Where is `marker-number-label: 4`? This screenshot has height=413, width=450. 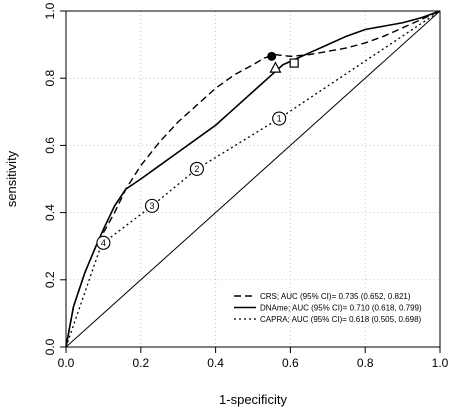 marker-number-label: 4 is located at coordinates (103, 243).